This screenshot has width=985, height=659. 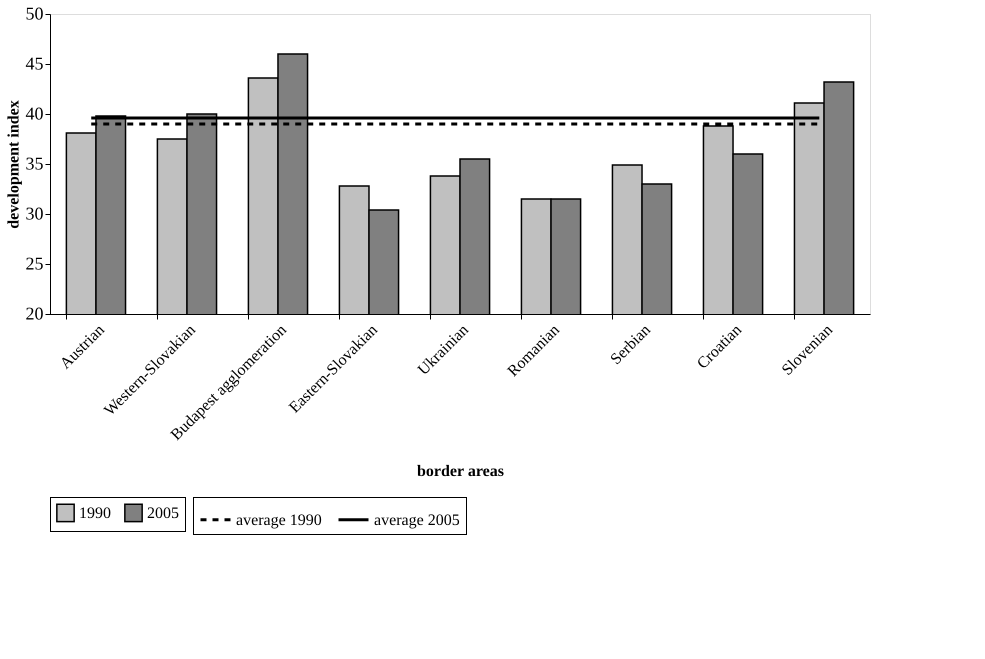 What do you see at coordinates (35, 114) in the screenshot?
I see `y-tick-label: 40` at bounding box center [35, 114].